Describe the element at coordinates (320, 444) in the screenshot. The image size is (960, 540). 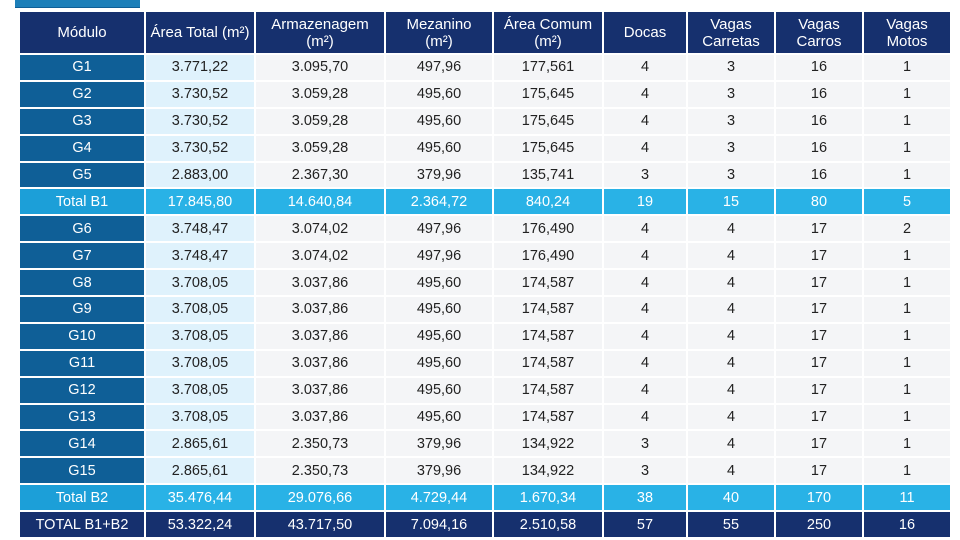
I see `cell-armazenagem: 2.350,73` at that location.